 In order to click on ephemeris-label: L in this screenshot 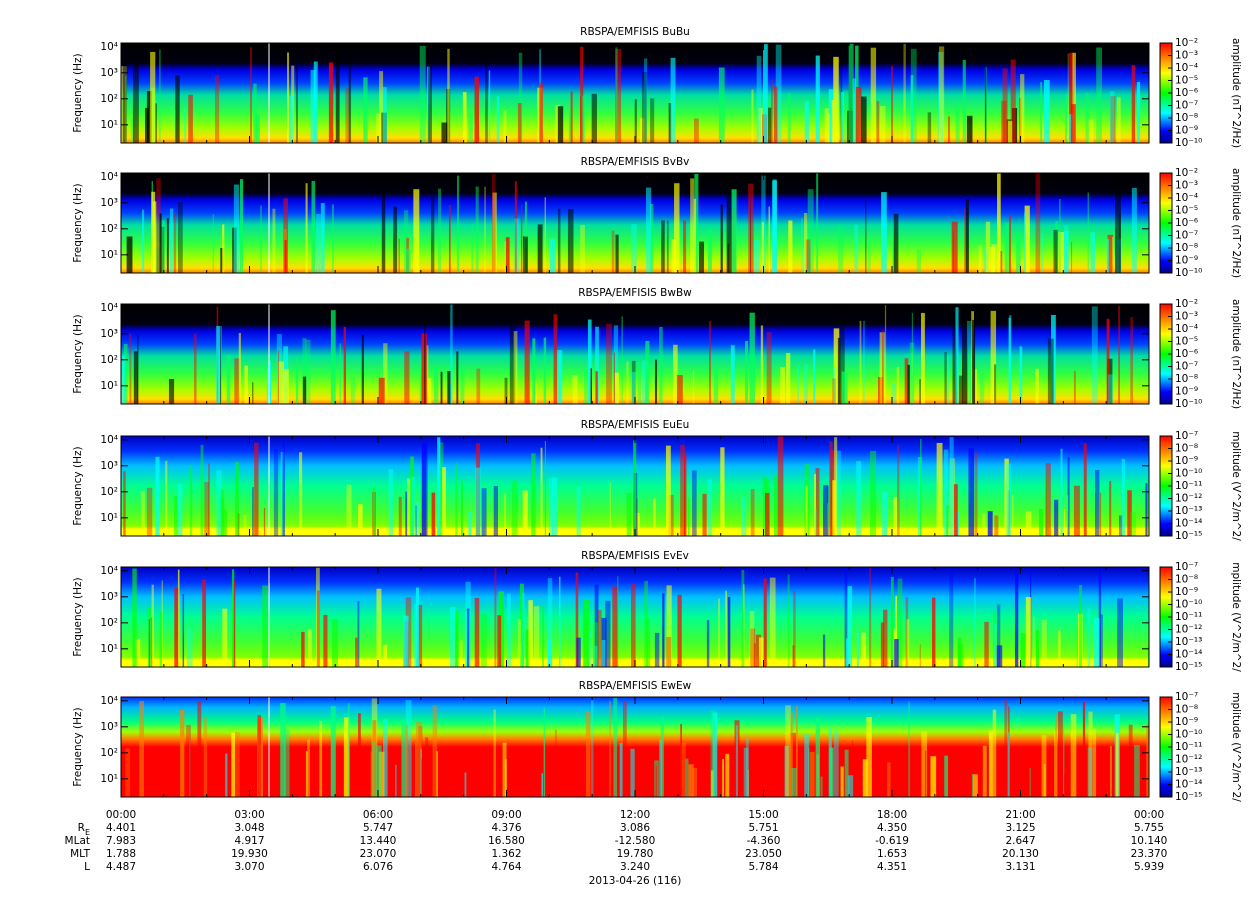, I will do `click(87, 867)`.